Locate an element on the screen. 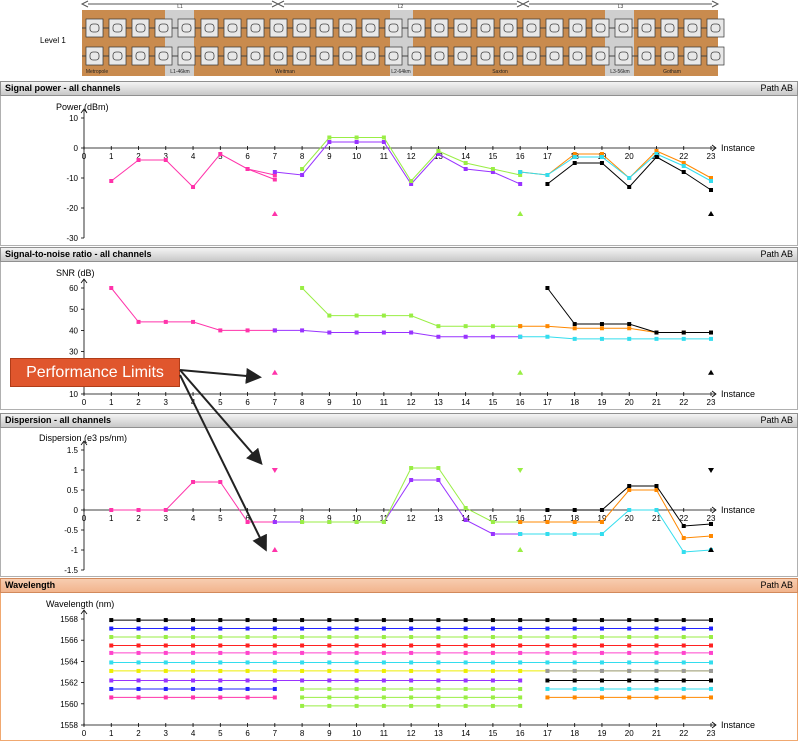 This screenshot has width=800, height=742. y-tick-label: 50 is located at coordinates (73, 309).